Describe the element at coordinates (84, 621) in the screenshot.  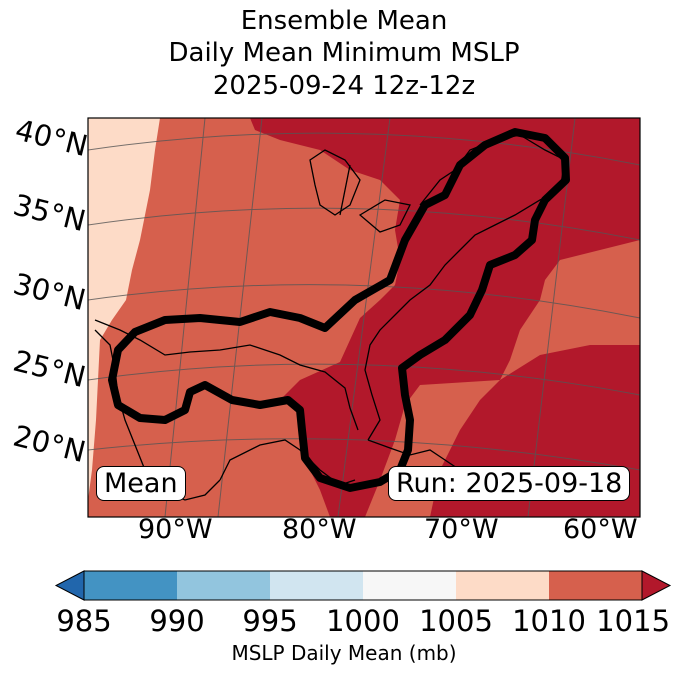
I see `colorbar-tick-985: 985` at that location.